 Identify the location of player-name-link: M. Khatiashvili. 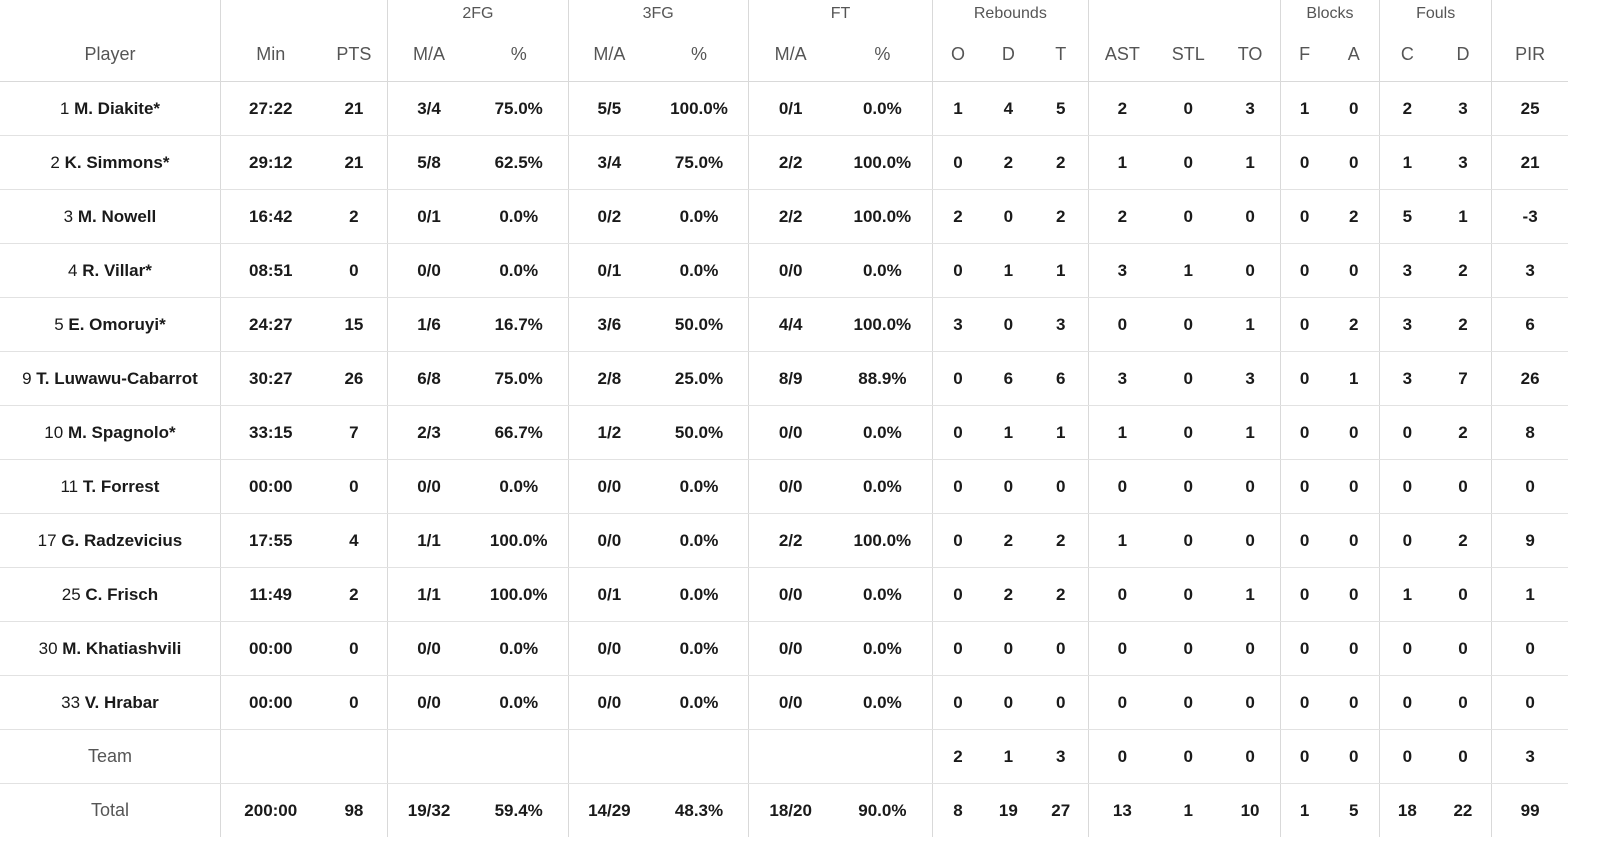
(122, 648).